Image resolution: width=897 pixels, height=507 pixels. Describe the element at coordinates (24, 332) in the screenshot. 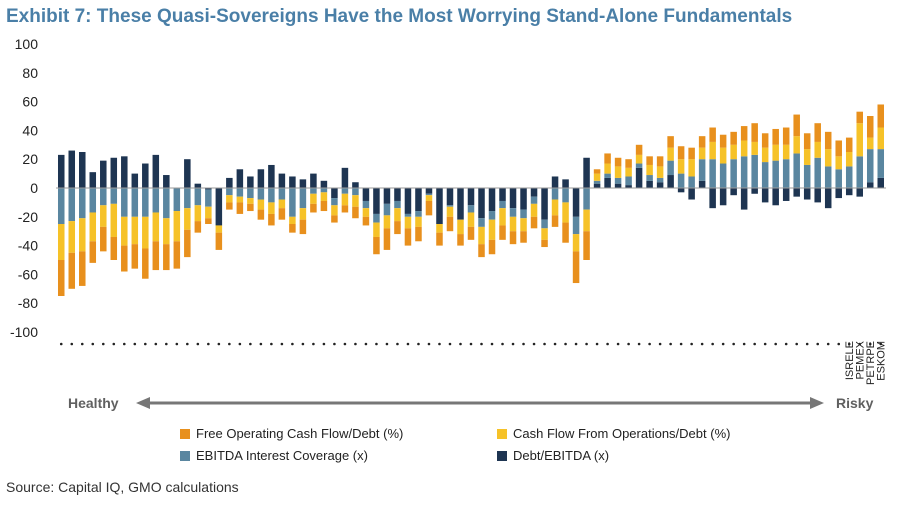

I see `y-tick-label: -100` at that location.